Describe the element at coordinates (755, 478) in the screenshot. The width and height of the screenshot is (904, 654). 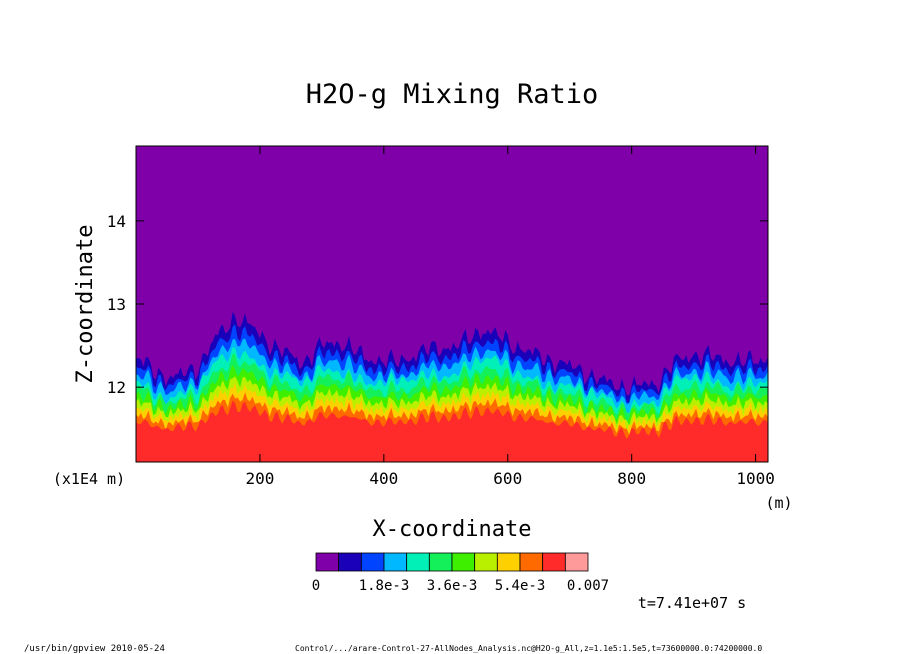
I see `x-tick-label: 1000` at that location.